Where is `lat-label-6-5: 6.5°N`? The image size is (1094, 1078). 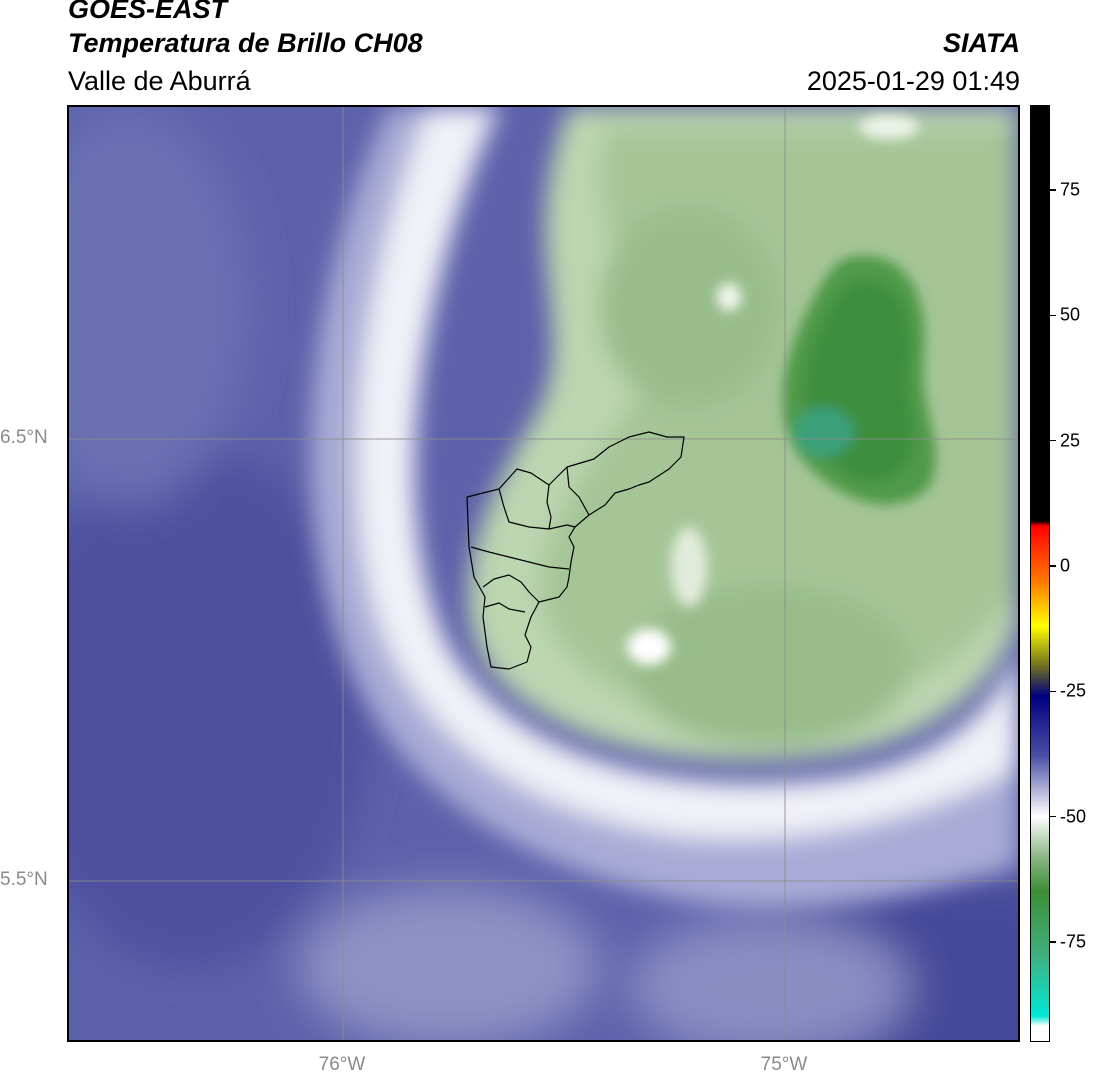 lat-label-6-5: 6.5°N is located at coordinates (24, 437).